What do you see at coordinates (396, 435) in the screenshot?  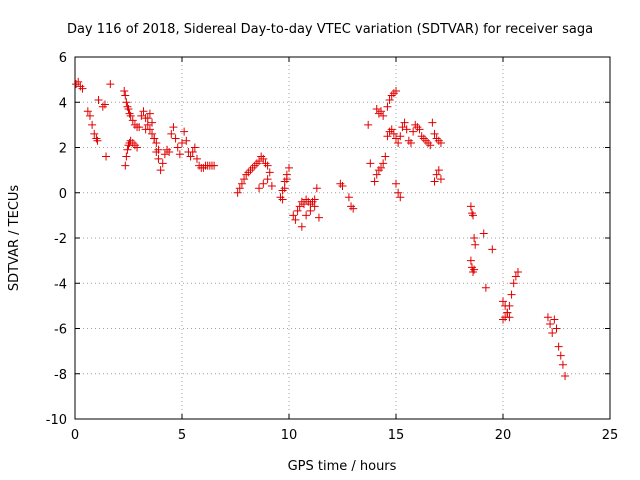 I see `x-tick-label: 15` at bounding box center [396, 435].